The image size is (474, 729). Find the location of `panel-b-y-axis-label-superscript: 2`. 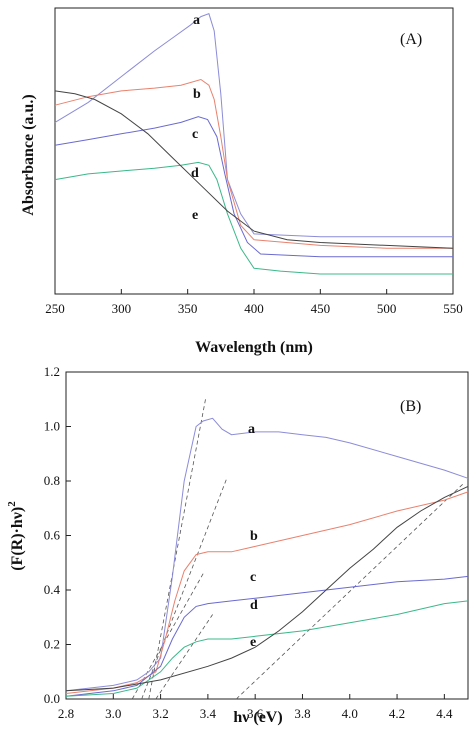

panel-b-y-axis-label-superscript: 2 is located at coordinates (12, 504).